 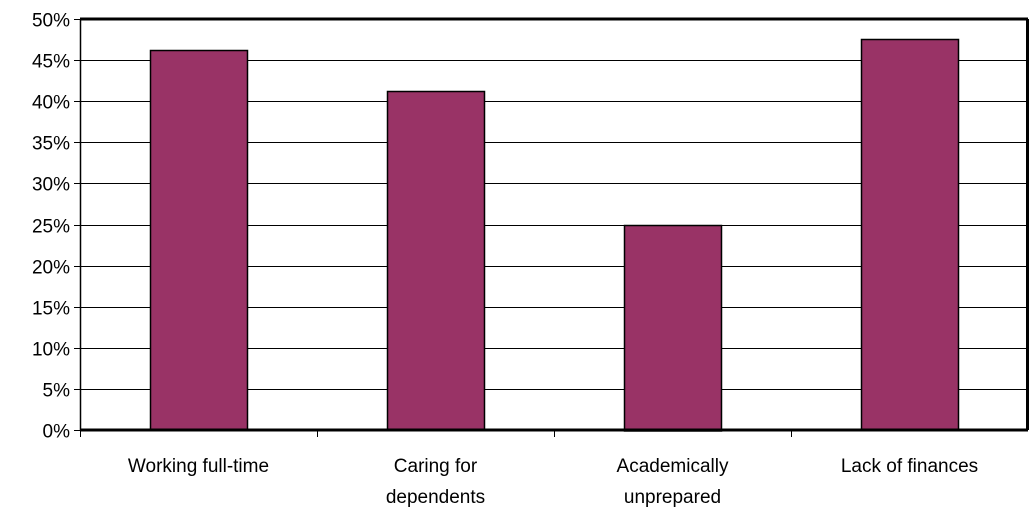 I want to click on y-tick-label: 50%, so click(x=51, y=21).